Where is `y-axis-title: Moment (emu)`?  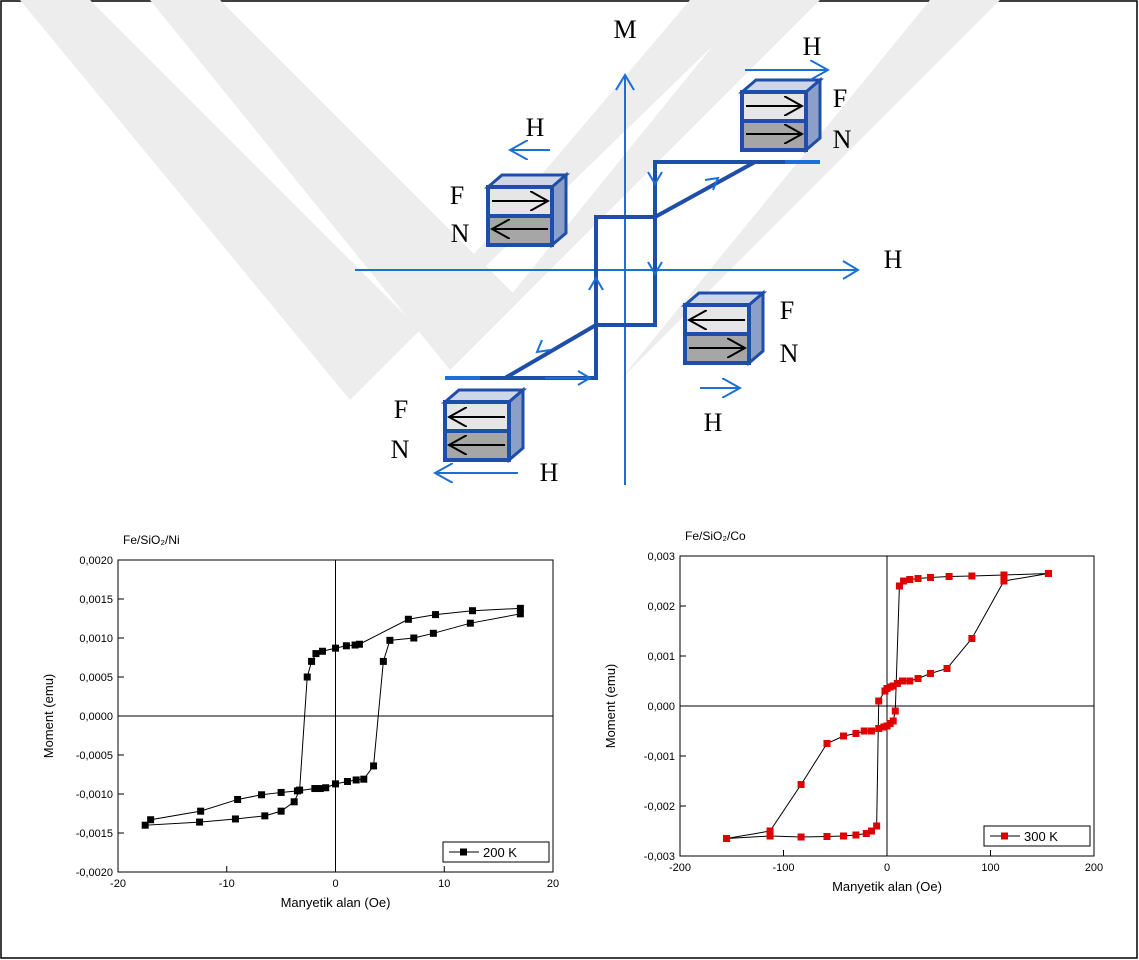 y-axis-title: Moment (emu) is located at coordinates (610, 706).